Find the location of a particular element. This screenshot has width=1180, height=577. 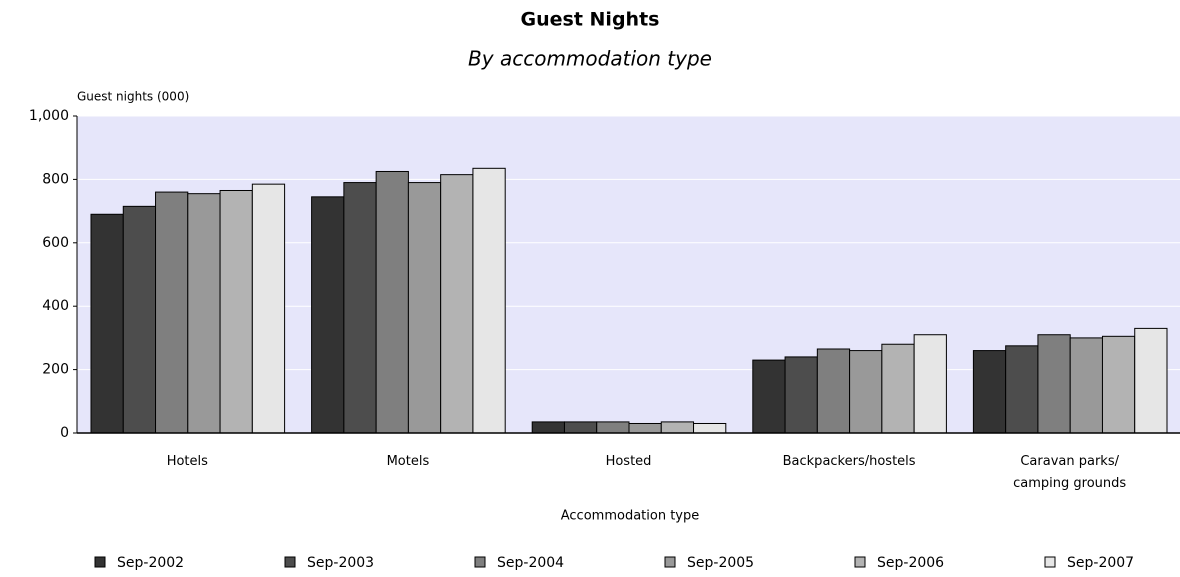

x-tick-label: Motels is located at coordinates (408, 461).